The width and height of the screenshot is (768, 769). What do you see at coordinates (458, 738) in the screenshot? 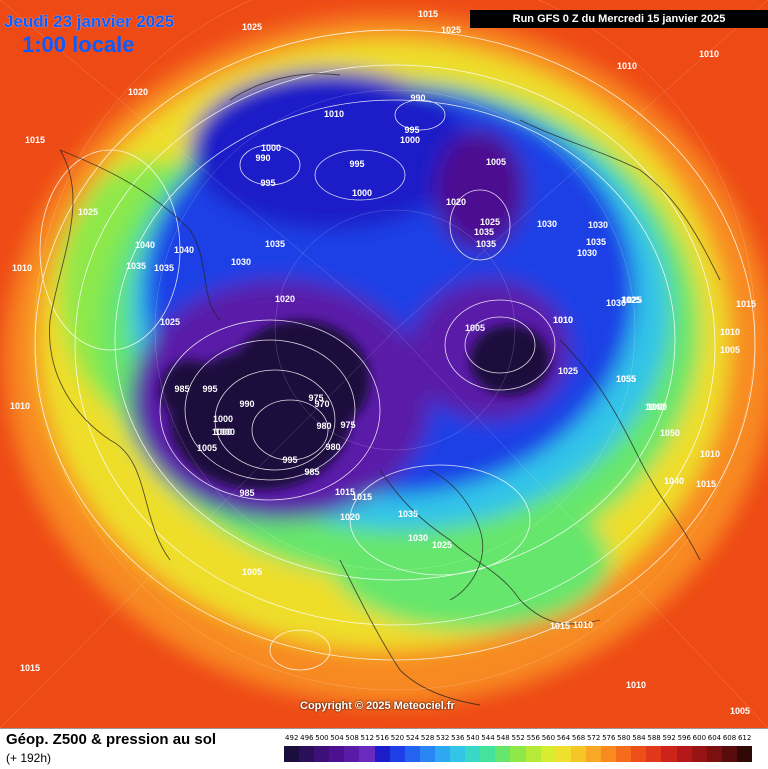
I see `colorbar-label: 536` at bounding box center [458, 738].